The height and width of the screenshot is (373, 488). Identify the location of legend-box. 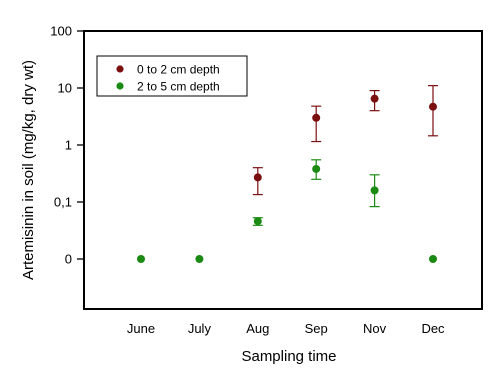
(172, 76).